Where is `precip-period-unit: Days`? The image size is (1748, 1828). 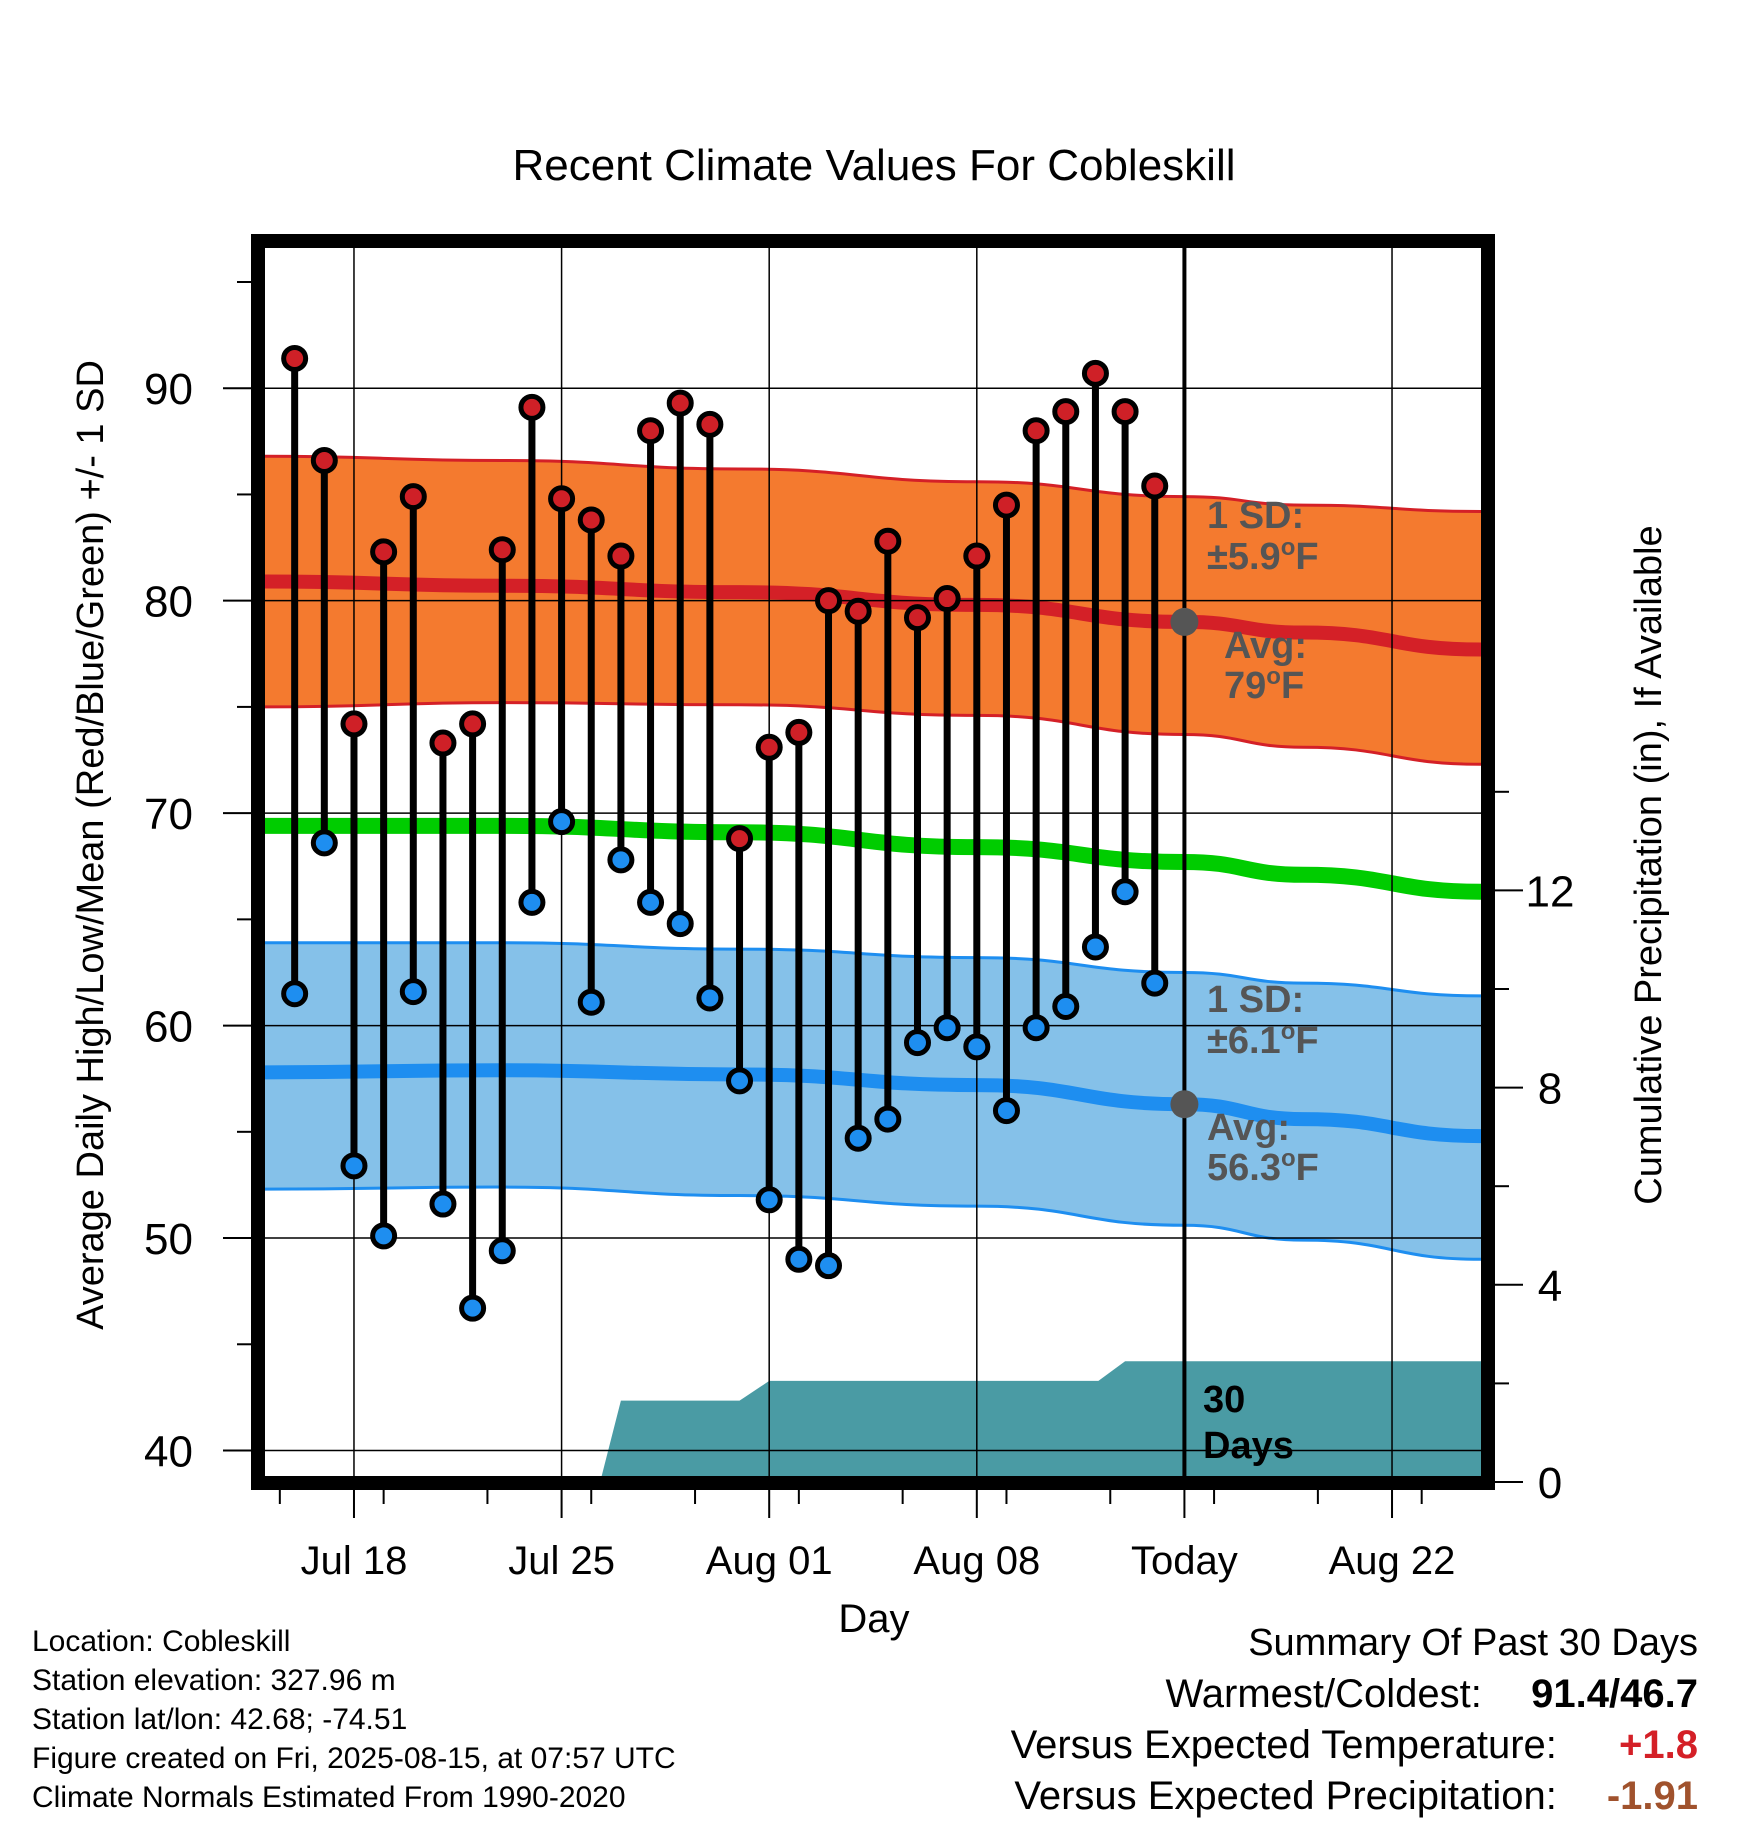
precip-period-unit: Days is located at coordinates (1248, 1446).